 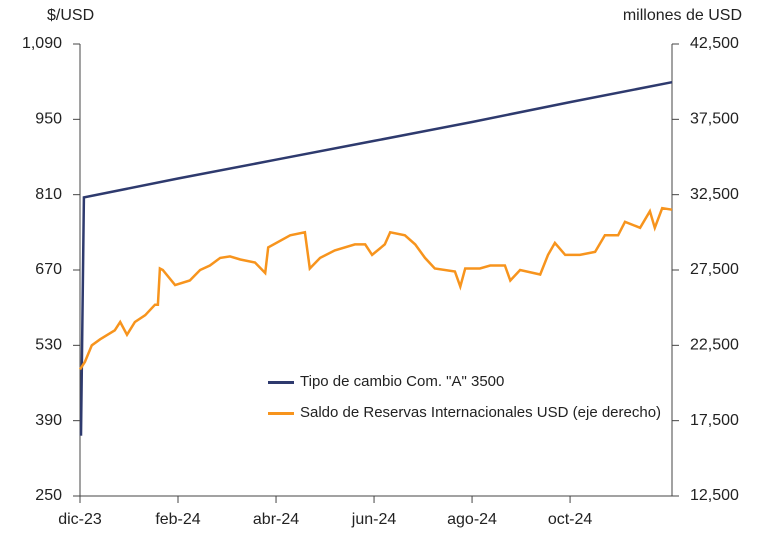 What do you see at coordinates (570, 519) in the screenshot?
I see `x-tick-label: oct-24` at bounding box center [570, 519].